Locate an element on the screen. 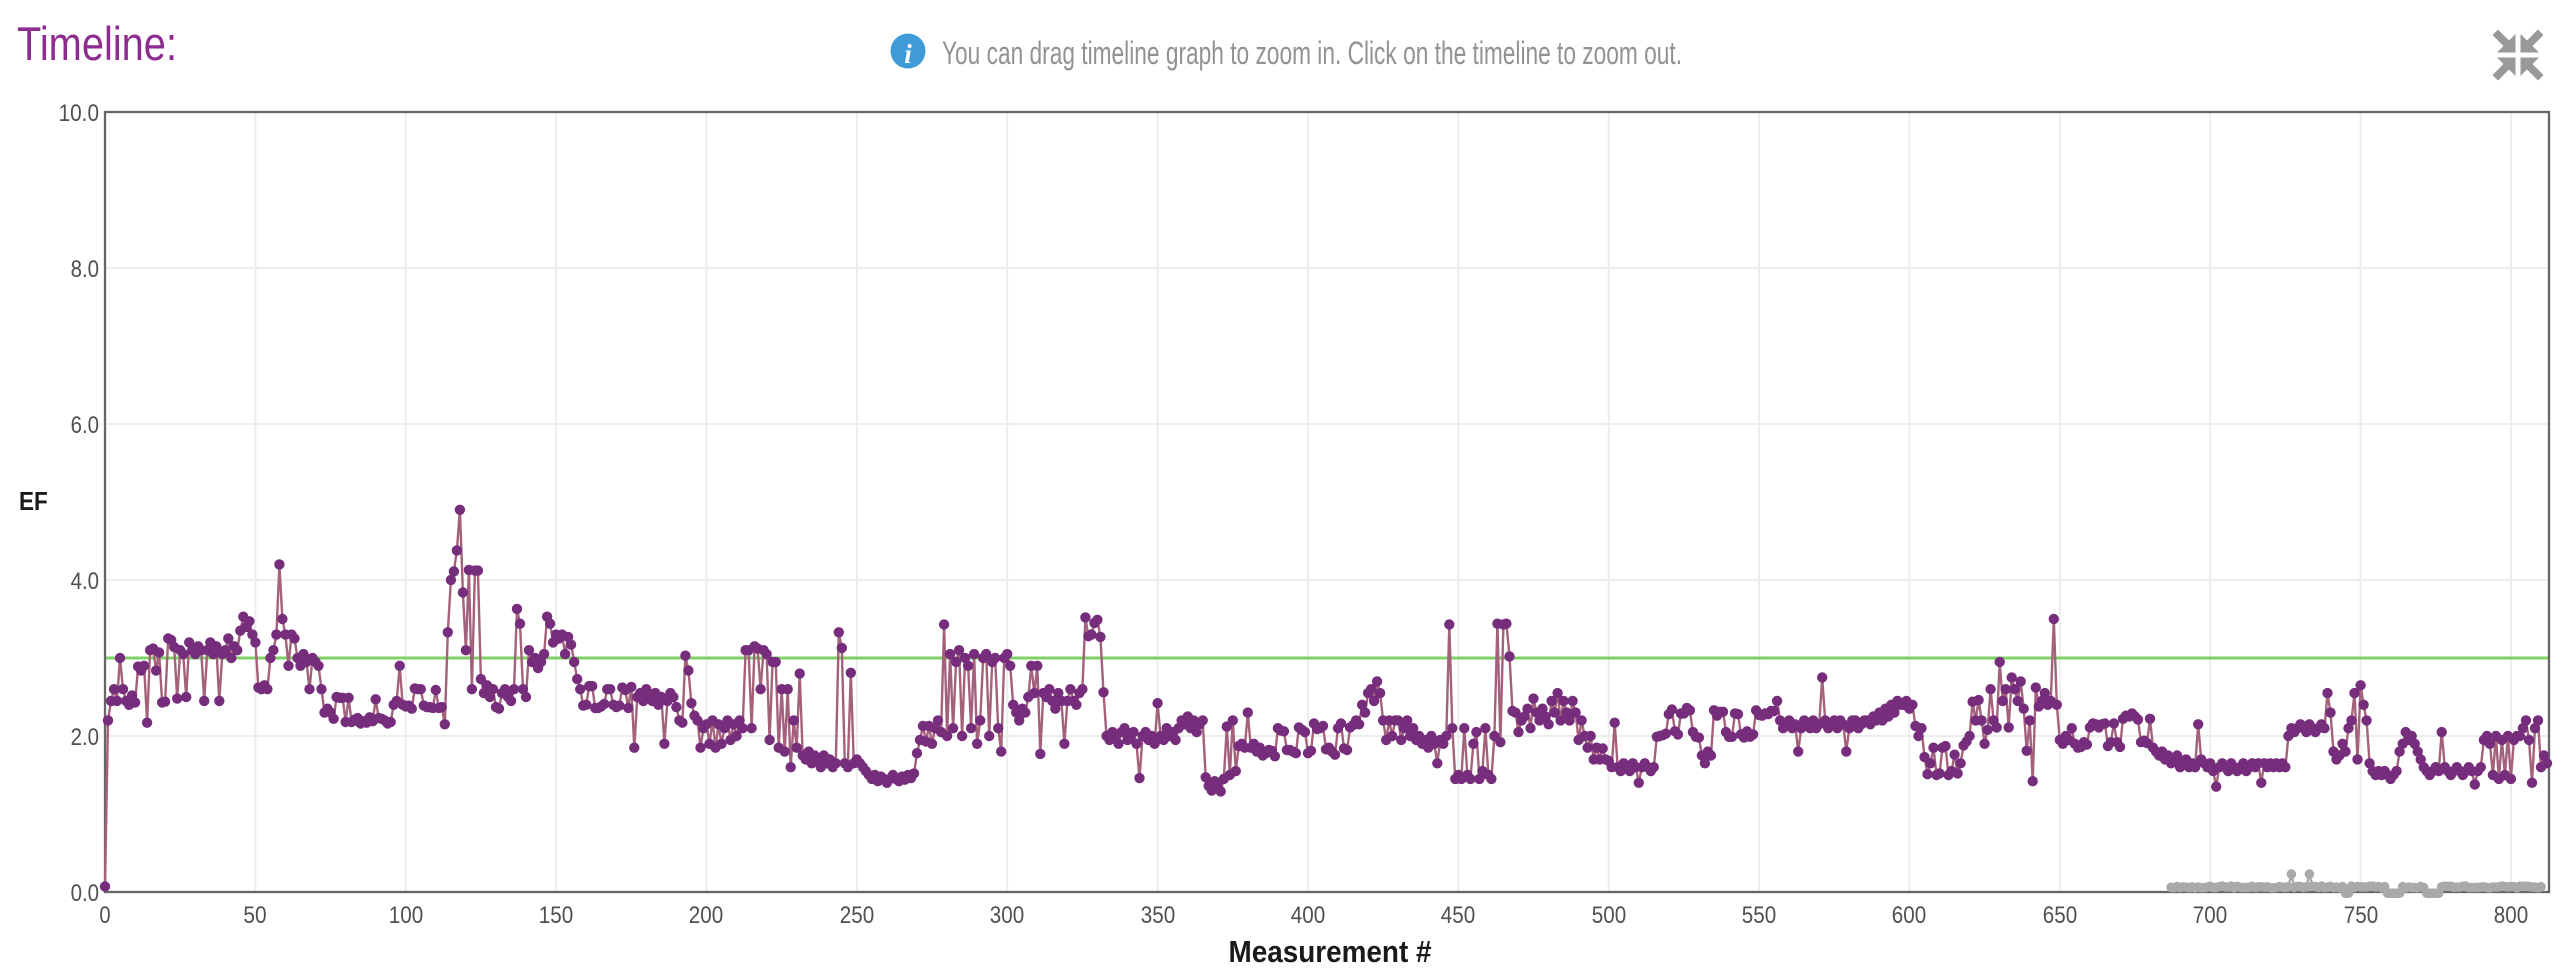 Image resolution: width=2560 pixels, height=977 pixels. svg-text: 0 is located at coordinates (104, 915).